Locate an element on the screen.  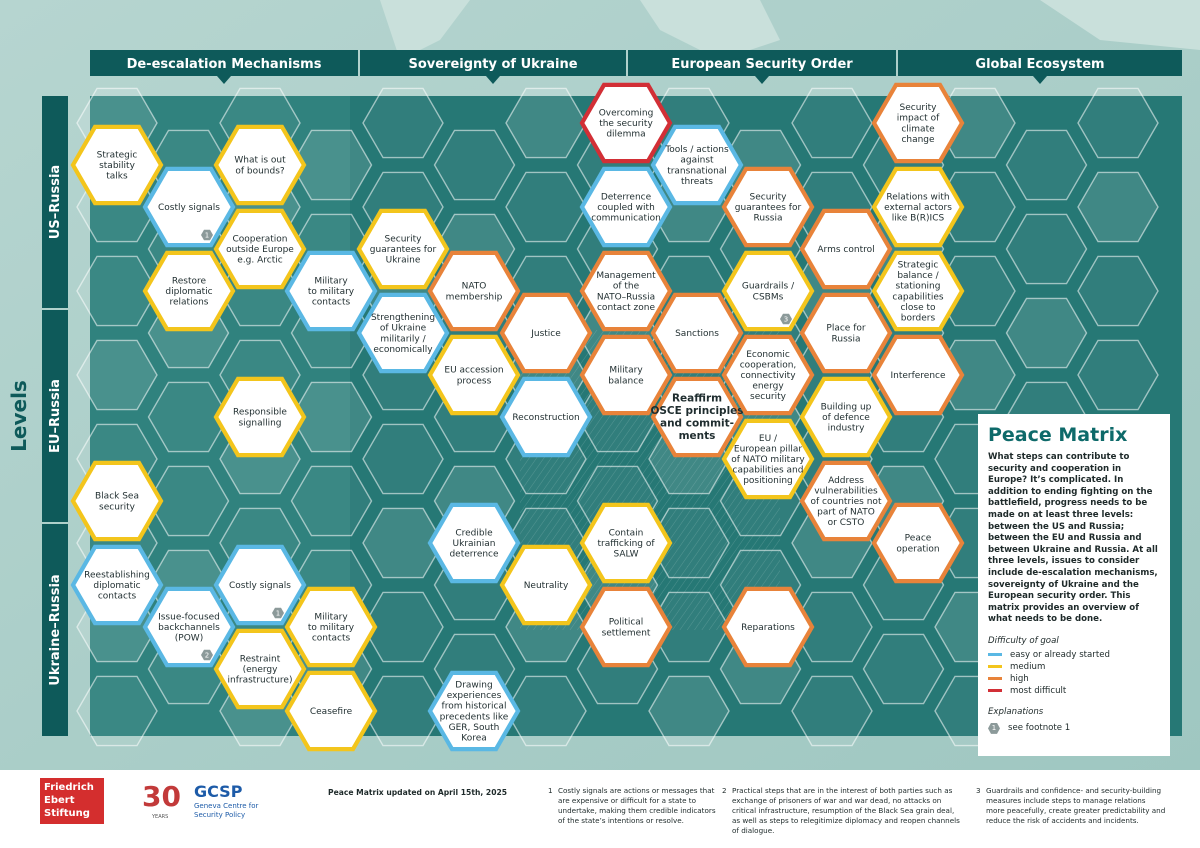
goal-hex: Interference is located at coordinates (918, 375).